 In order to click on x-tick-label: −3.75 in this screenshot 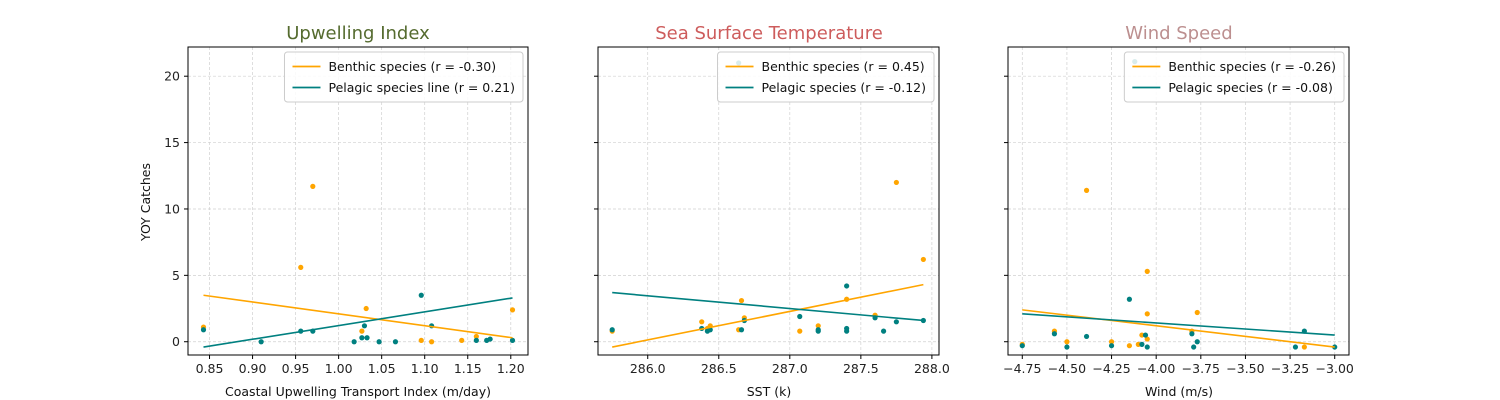, I will do `click(1201, 368)`.